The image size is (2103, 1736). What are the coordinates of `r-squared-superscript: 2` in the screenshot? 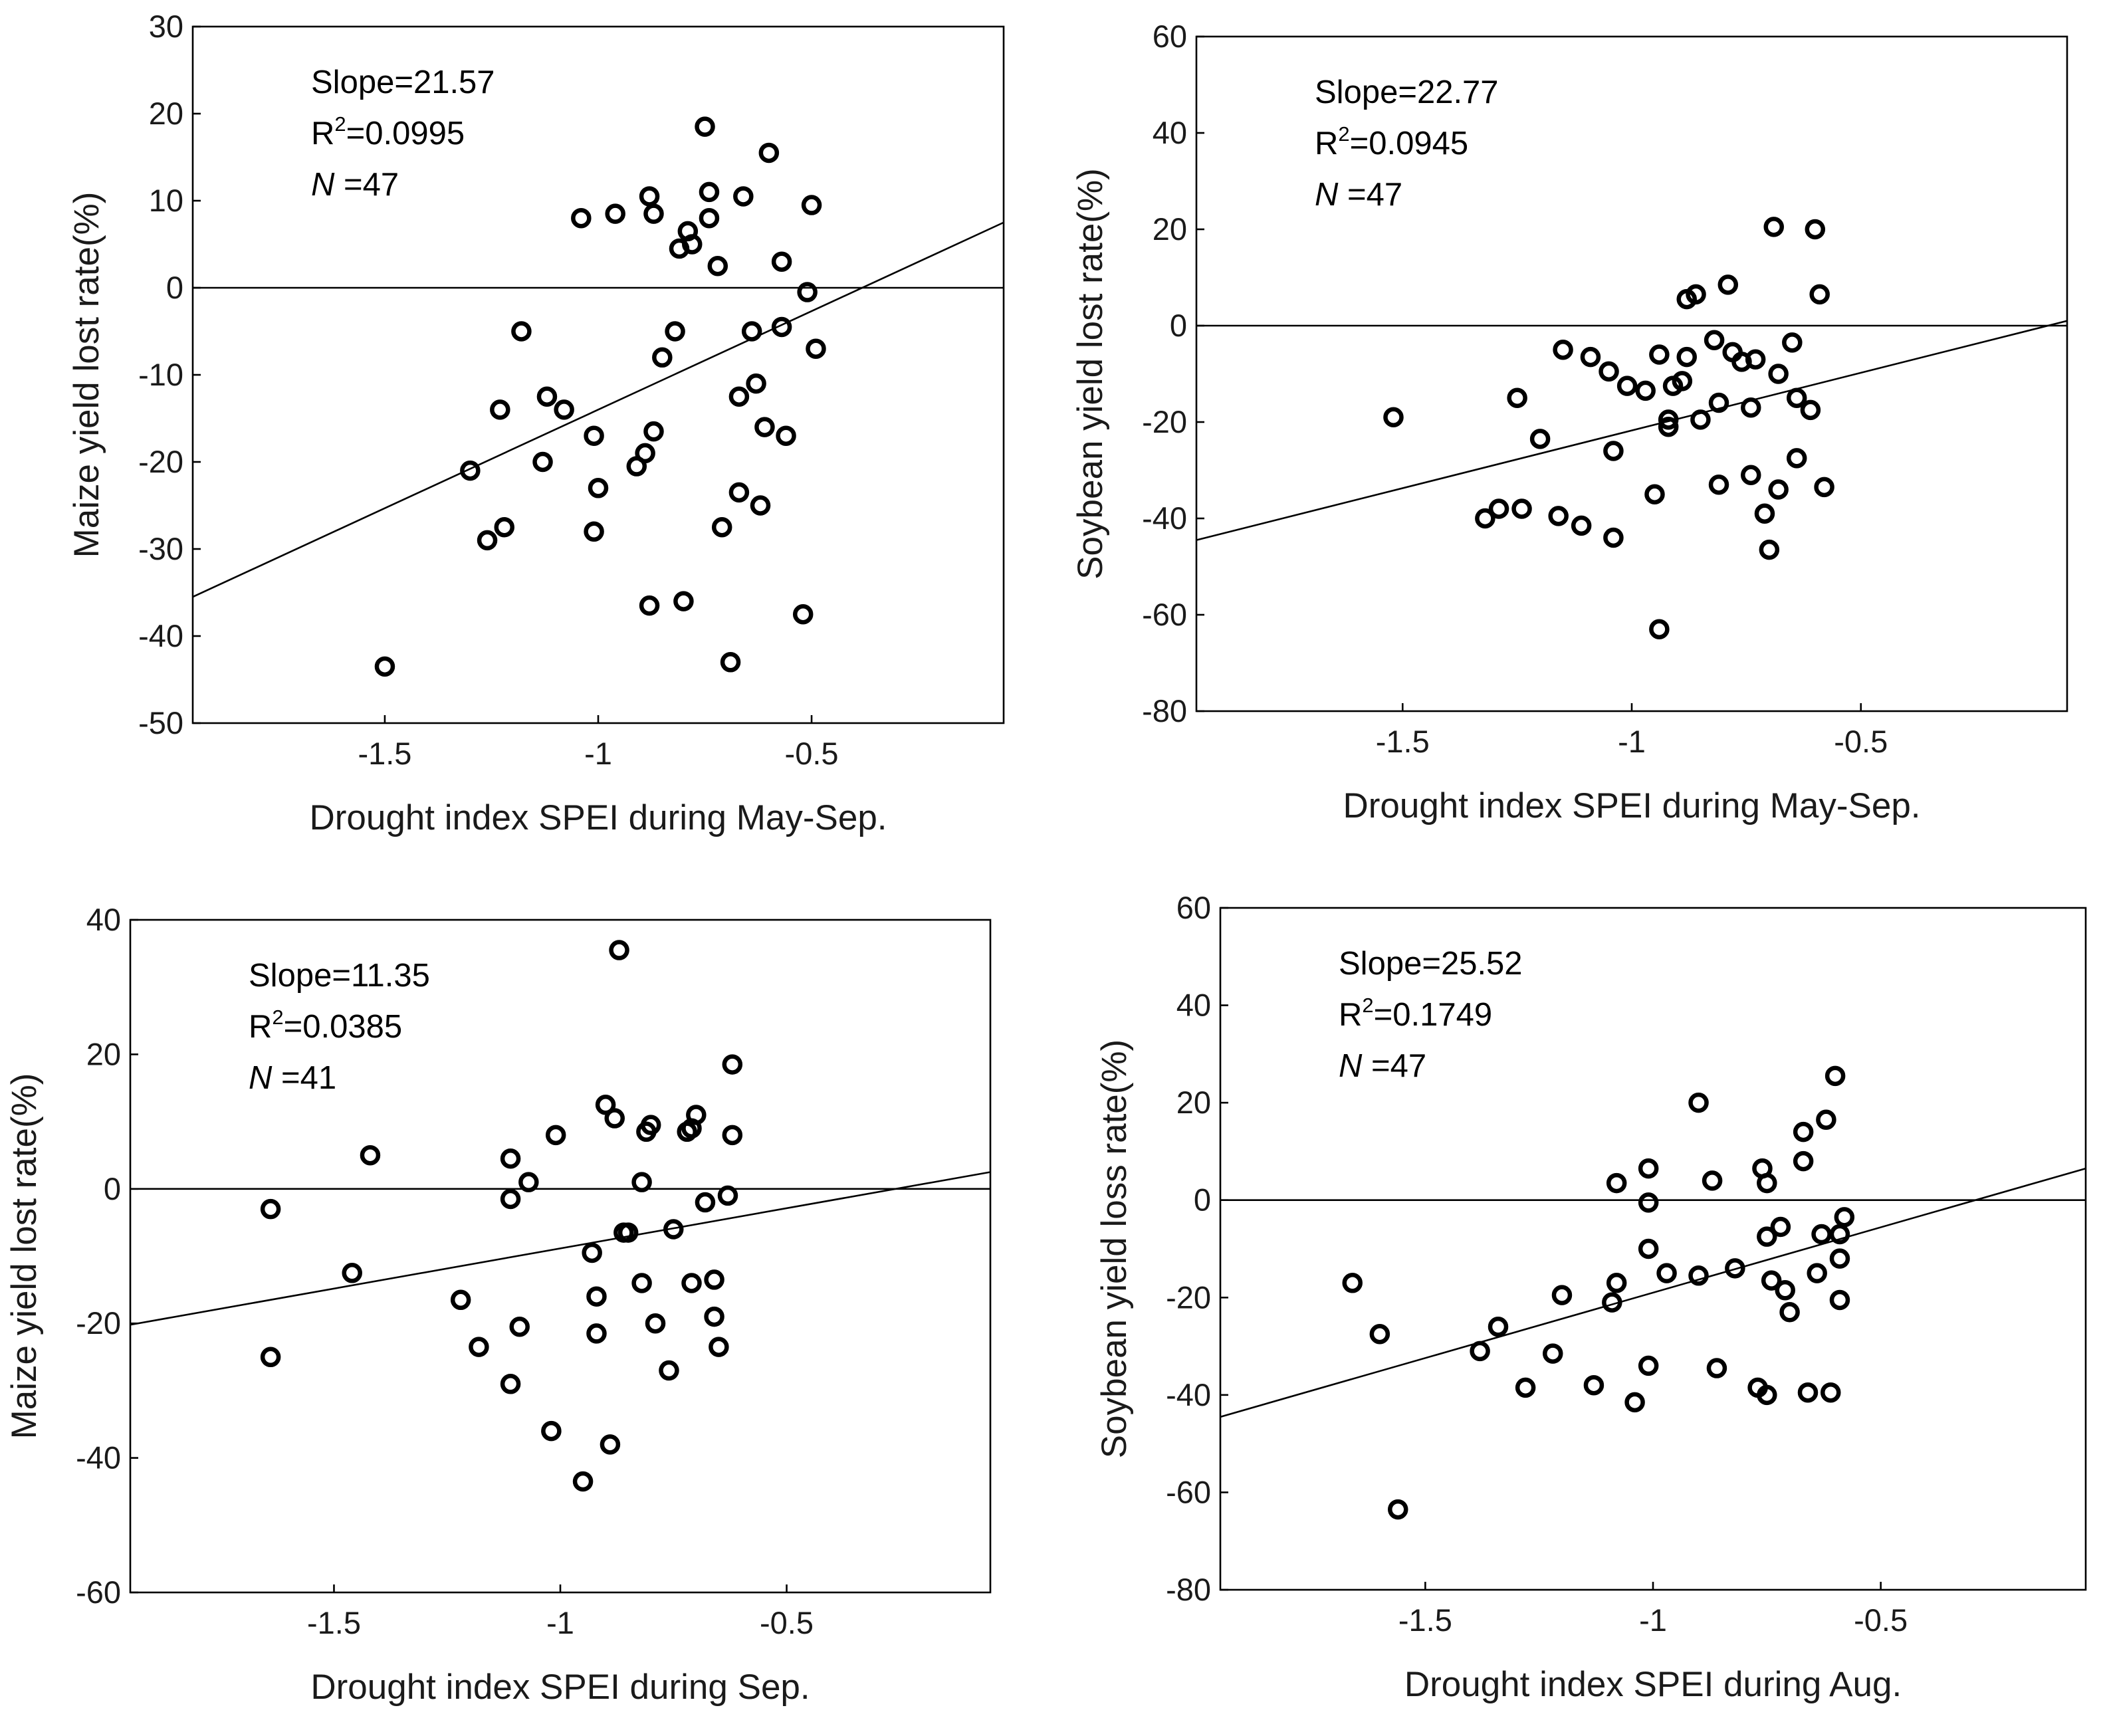 It's located at (340, 124).